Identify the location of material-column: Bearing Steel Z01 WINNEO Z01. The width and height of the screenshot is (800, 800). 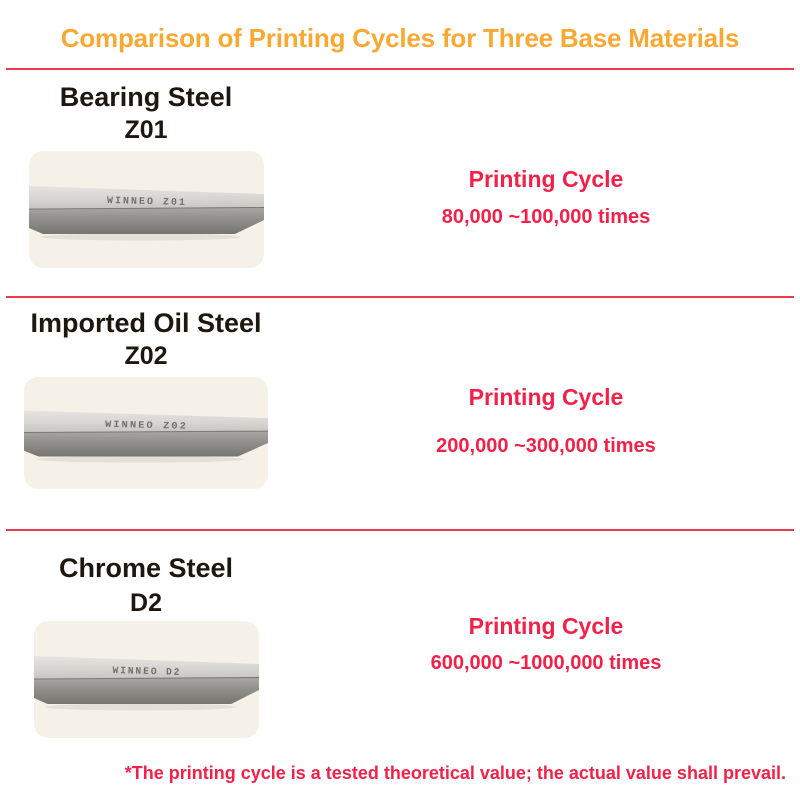
(146, 169).